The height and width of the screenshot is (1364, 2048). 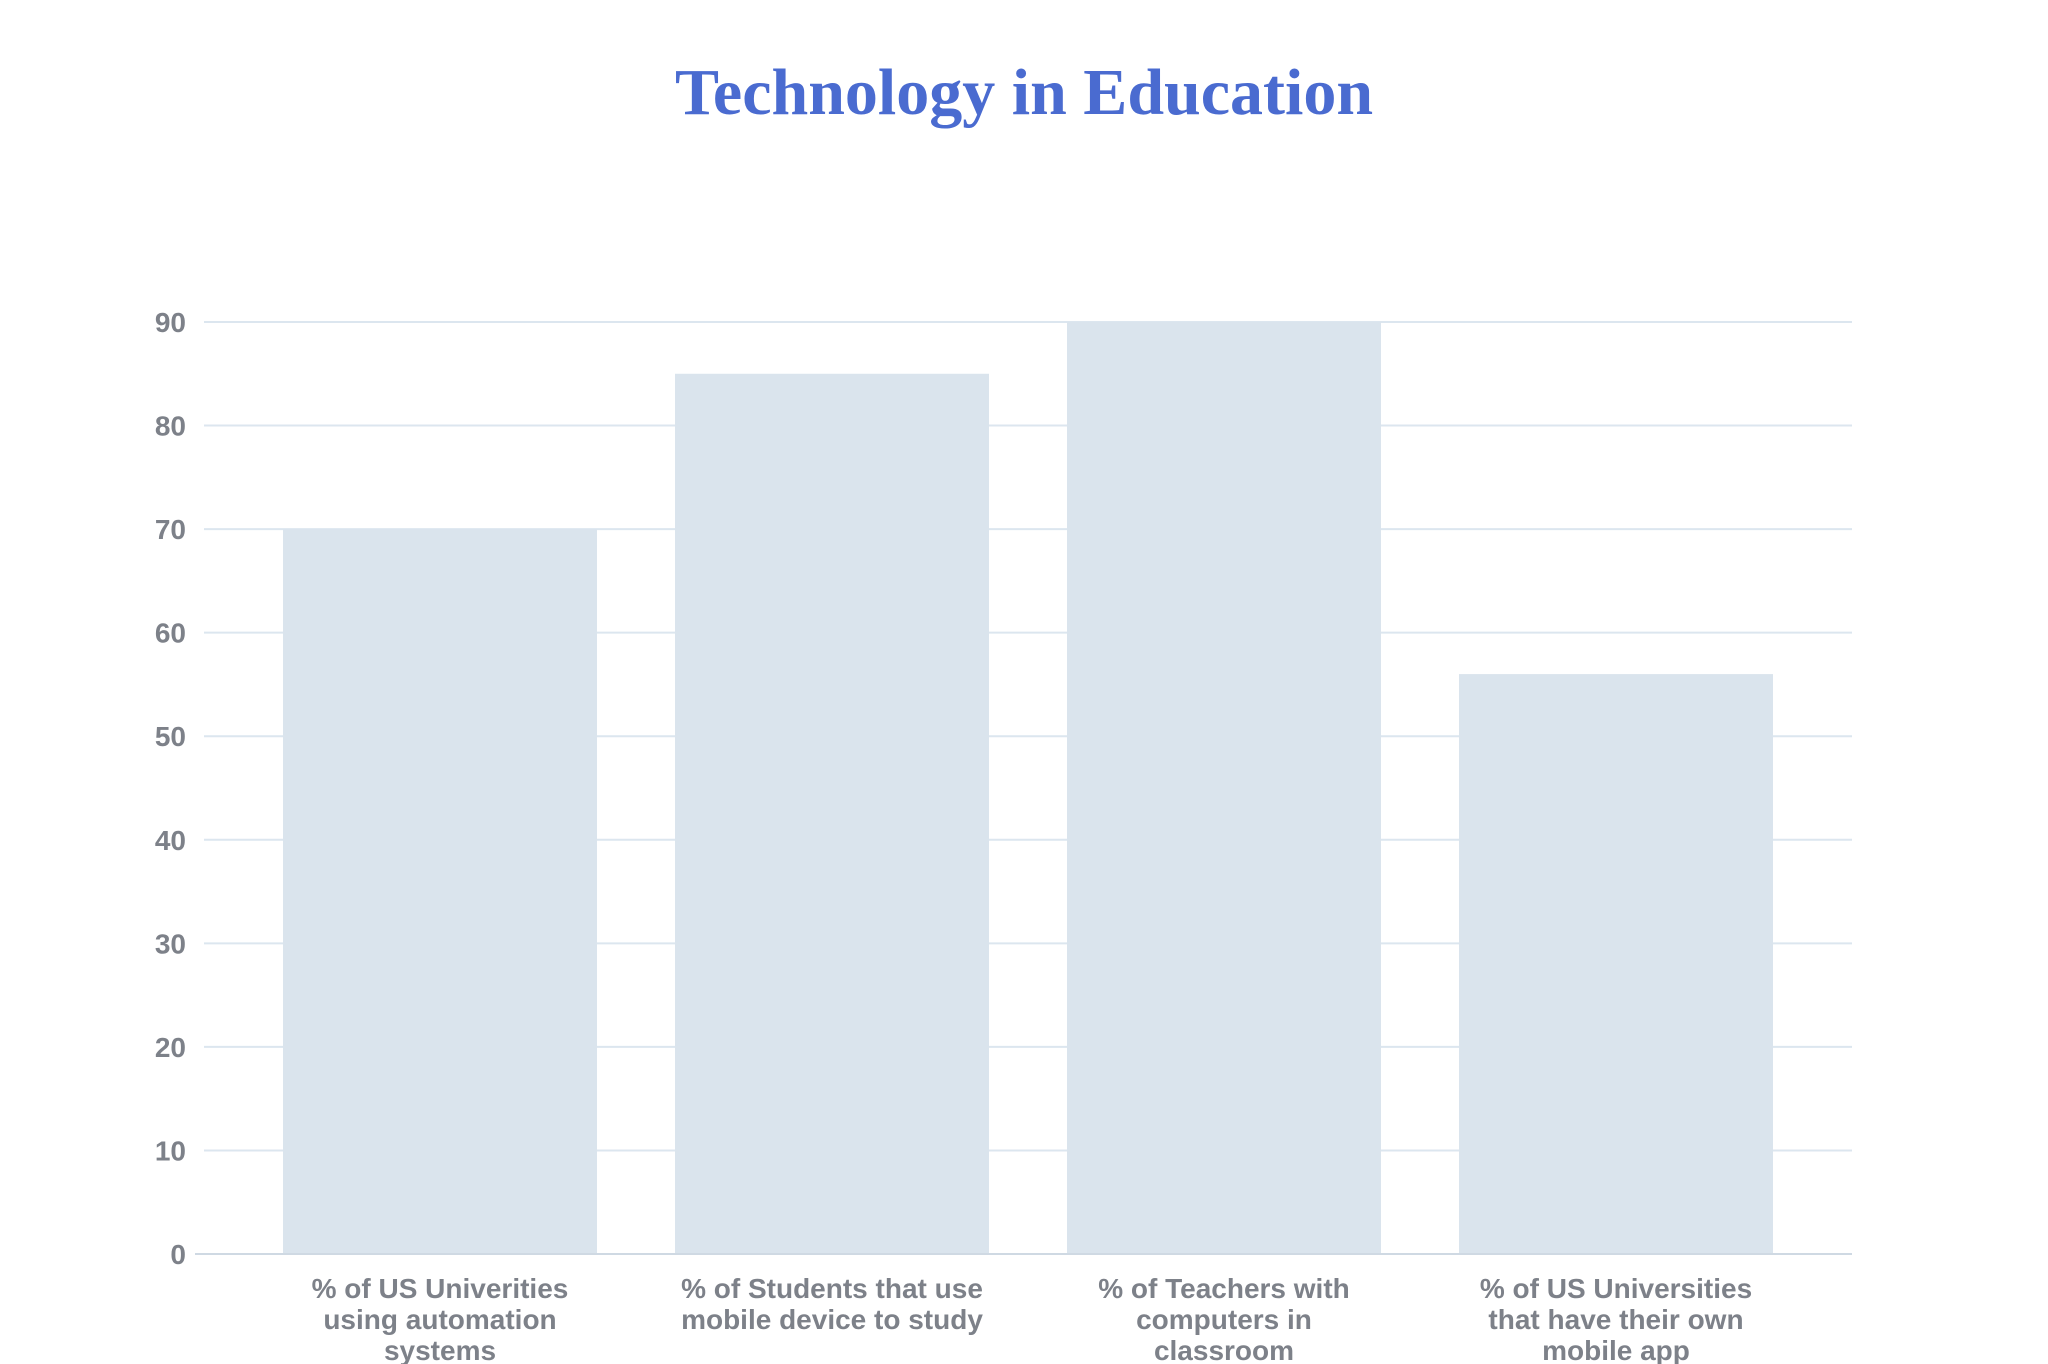 I want to click on x-category-label-line: % of Teachers with, so click(x=1224, y=1288).